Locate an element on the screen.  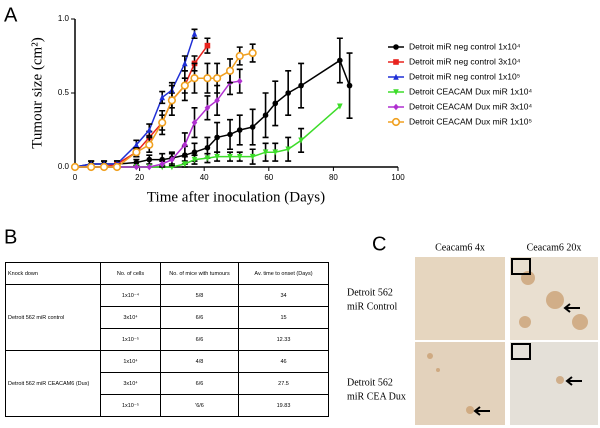
x-tick-label: 0 is located at coordinates (75, 177).